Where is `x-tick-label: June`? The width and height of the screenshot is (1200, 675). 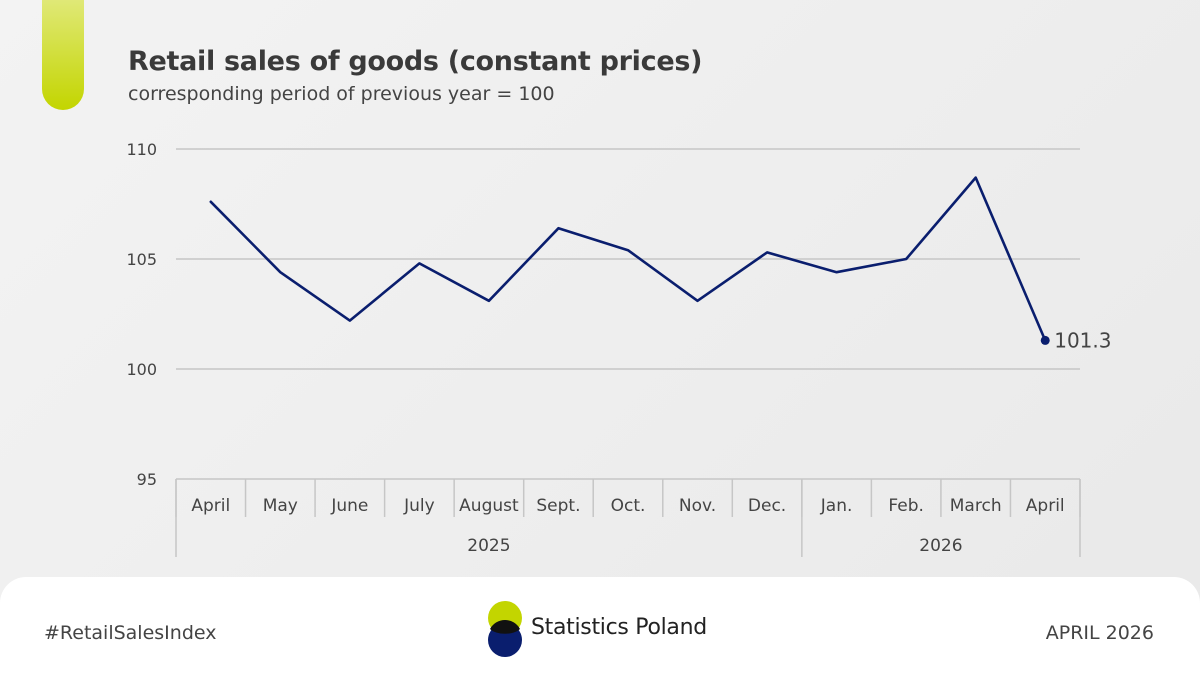
x-tick-label: June is located at coordinates (349, 506).